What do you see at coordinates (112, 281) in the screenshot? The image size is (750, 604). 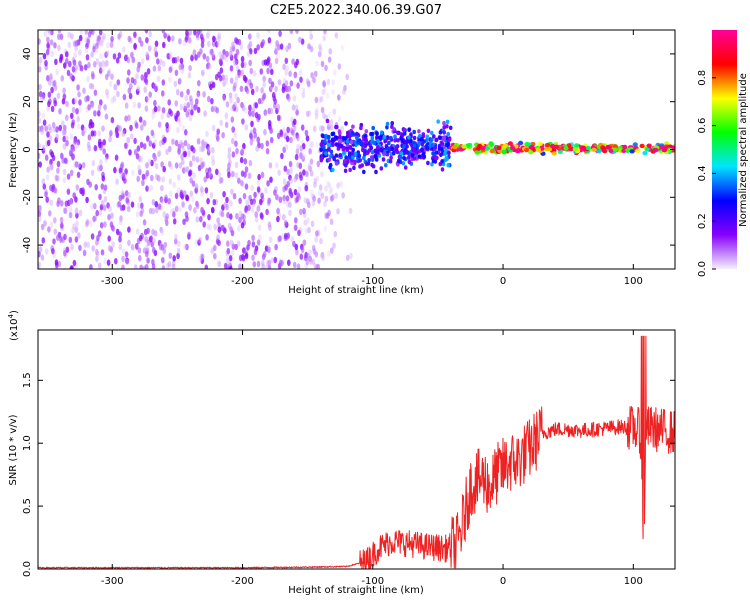 I see `x-tick-label: -300` at bounding box center [112, 281].